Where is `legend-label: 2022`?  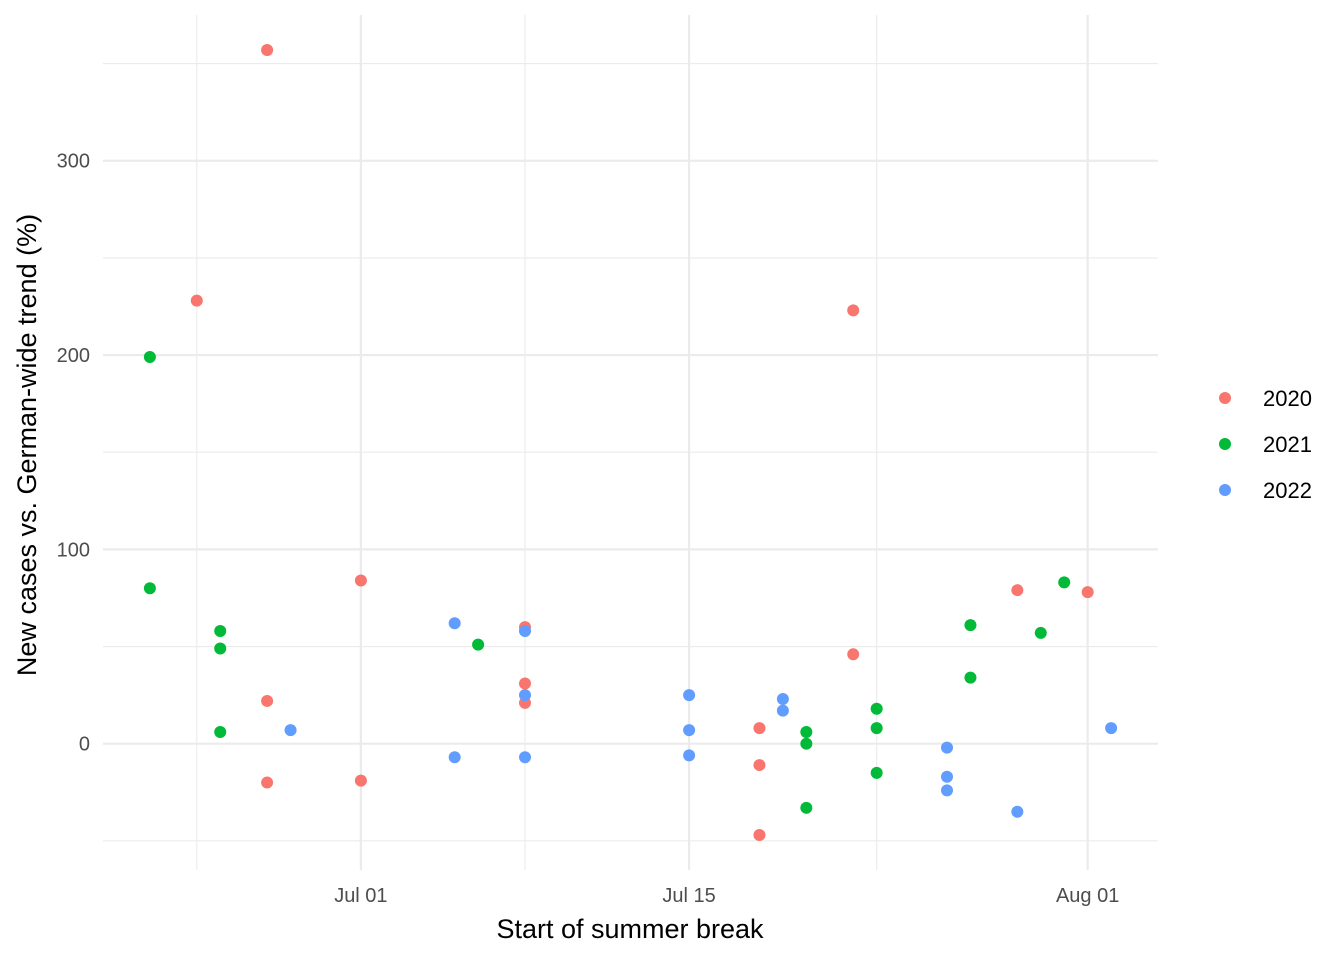
legend-label: 2022 is located at coordinates (1287, 490).